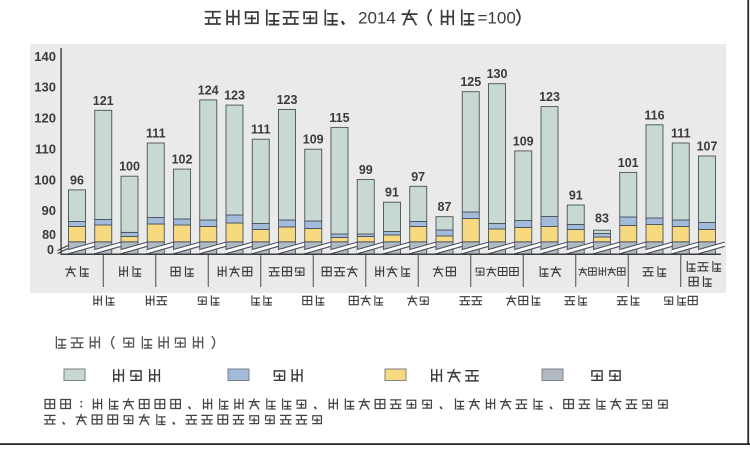  What do you see at coordinates (628, 163) in the screenshot?
I see `svg-text: 101` at bounding box center [628, 163].